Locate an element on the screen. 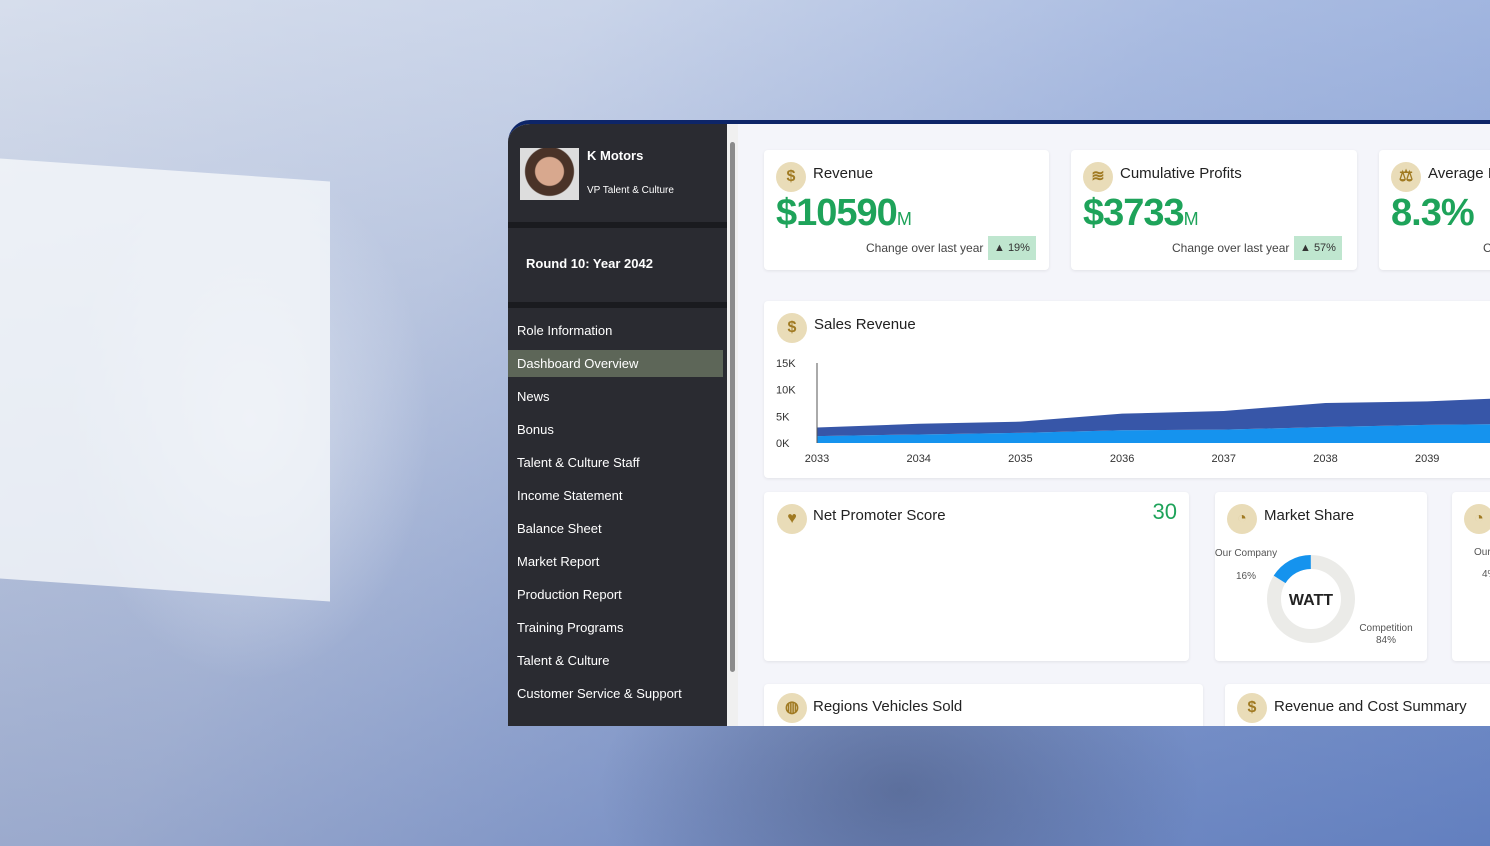  kpi-card-average: ⚖ Average I 8.3% Ch is located at coordinates (1434, 210).